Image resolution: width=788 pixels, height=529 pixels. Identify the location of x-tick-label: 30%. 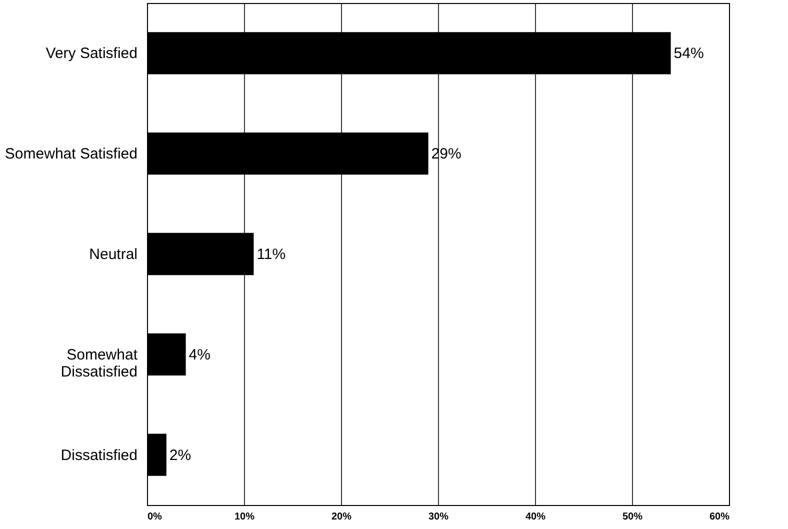
(438, 517).